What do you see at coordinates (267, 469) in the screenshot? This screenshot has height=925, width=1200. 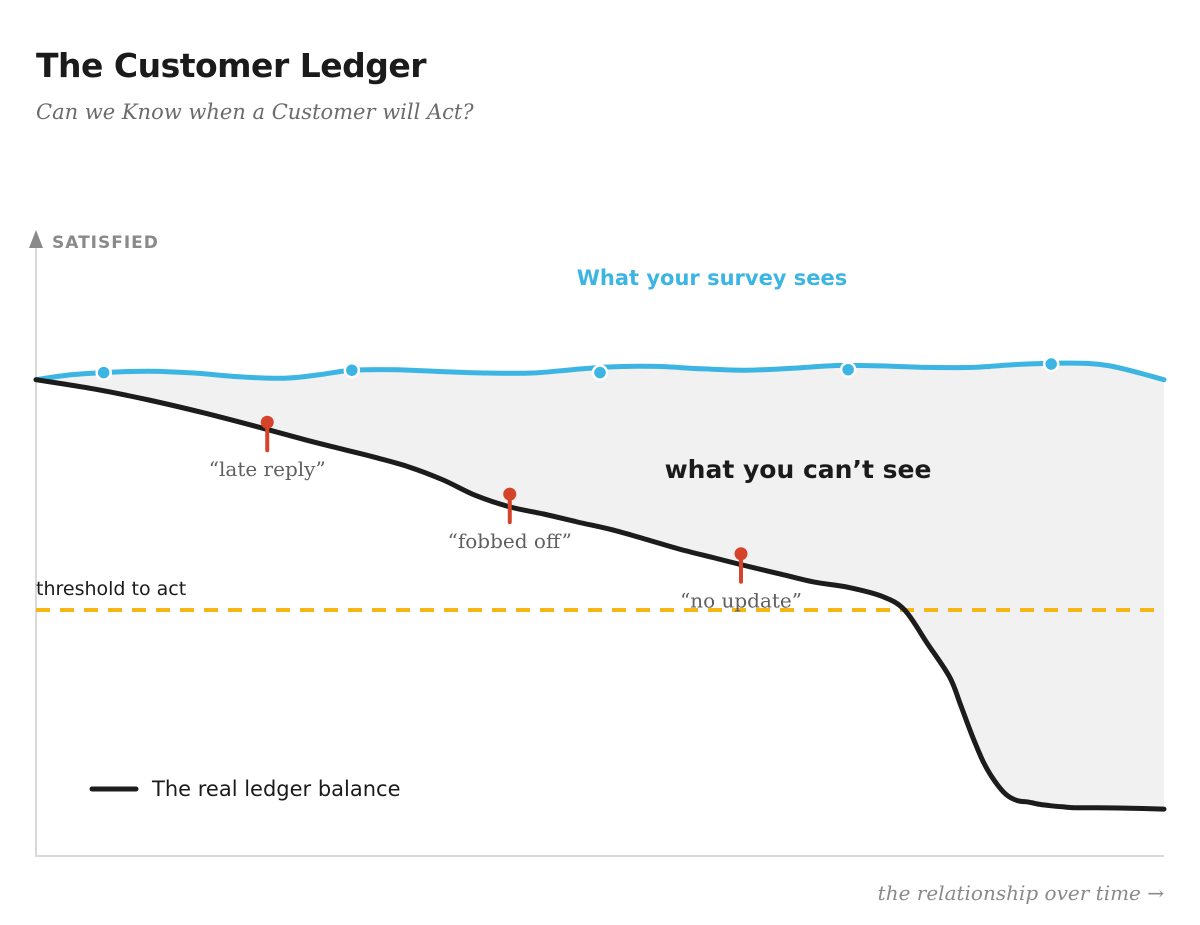 I see `annotation-label: “late reply”` at bounding box center [267, 469].